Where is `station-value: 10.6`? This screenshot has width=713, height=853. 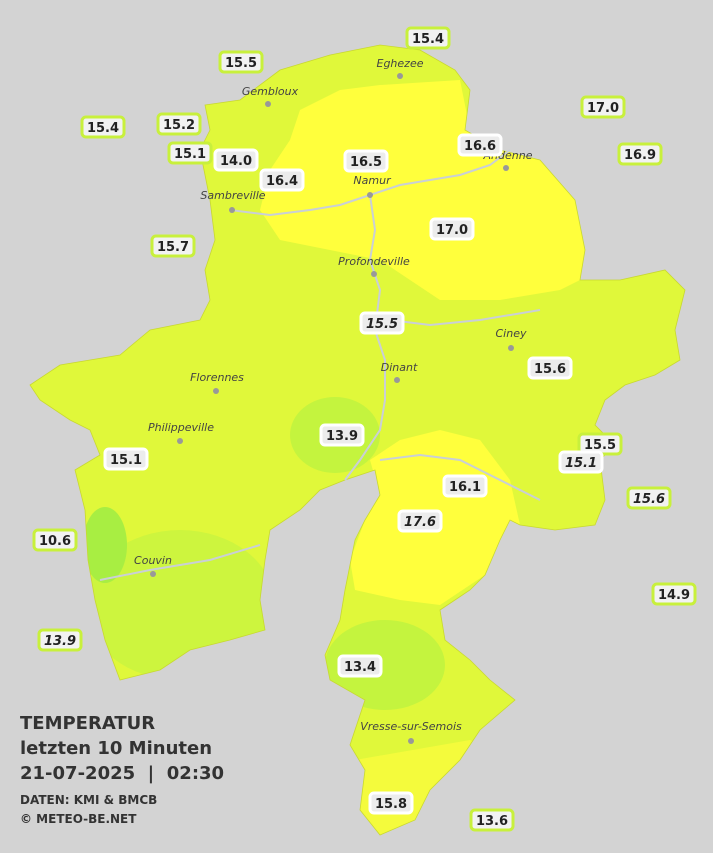 station-value: 10.6 is located at coordinates (55, 541).